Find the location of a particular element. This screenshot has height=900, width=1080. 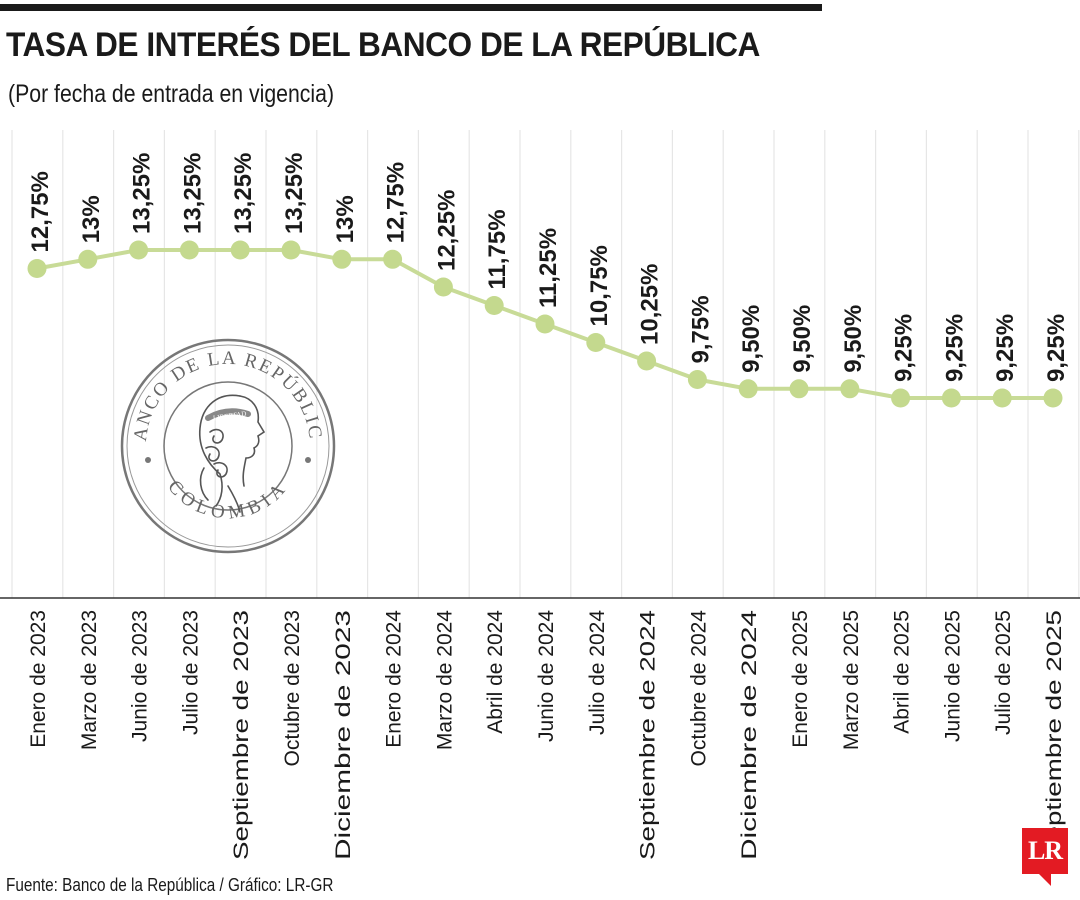

x-tick-label: Junio de 2025 is located at coordinates (952, 676).